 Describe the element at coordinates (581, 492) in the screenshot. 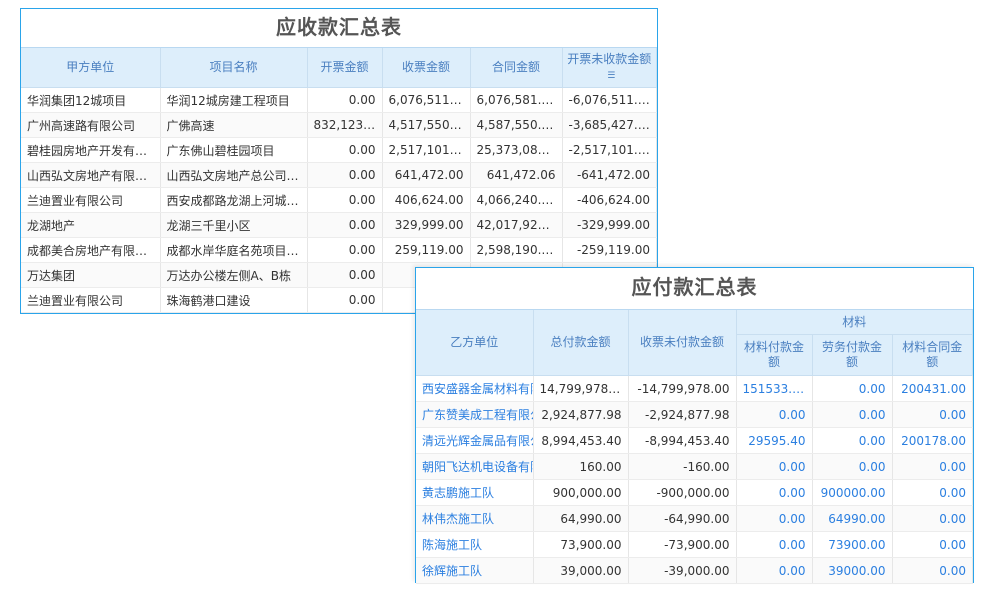

I see `table-cell: 900,000.00` at that location.